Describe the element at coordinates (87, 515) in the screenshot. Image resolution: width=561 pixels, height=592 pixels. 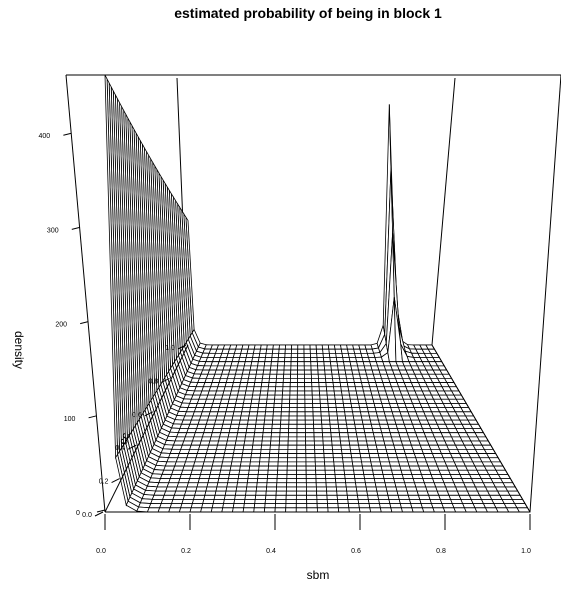
I see `y-tick-label: 0.0` at that location.